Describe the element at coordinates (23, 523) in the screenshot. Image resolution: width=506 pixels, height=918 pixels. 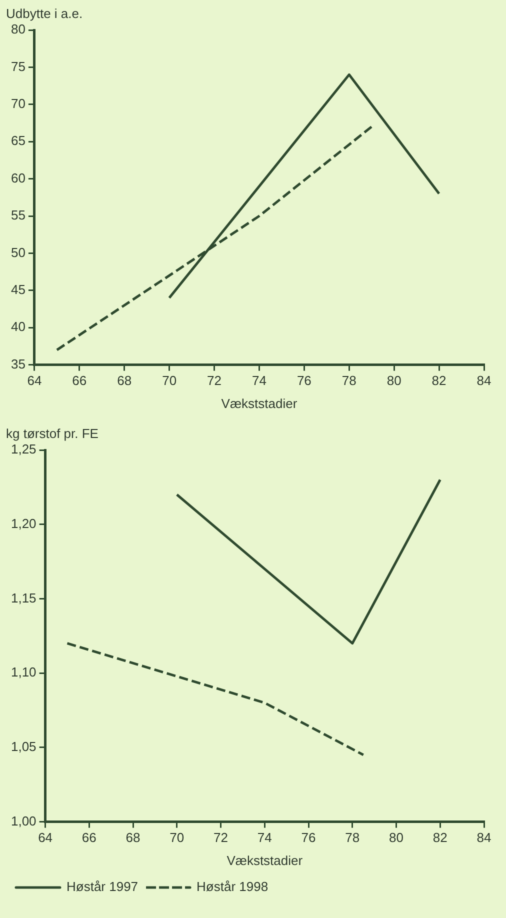
I see `y-tick-label: 1,20` at that location.